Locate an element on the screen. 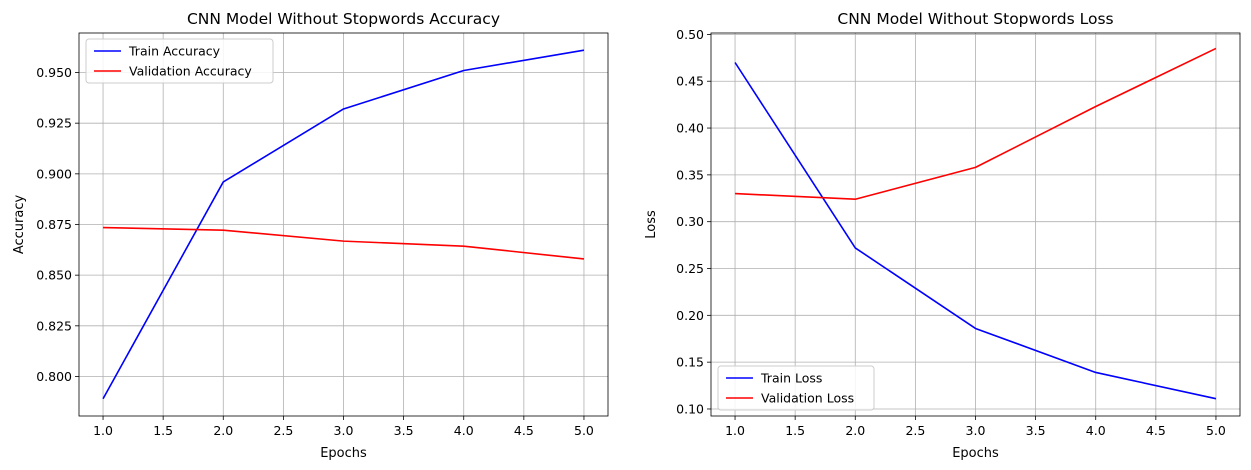  loss-x-tick-label: 3.0 is located at coordinates (976, 430).